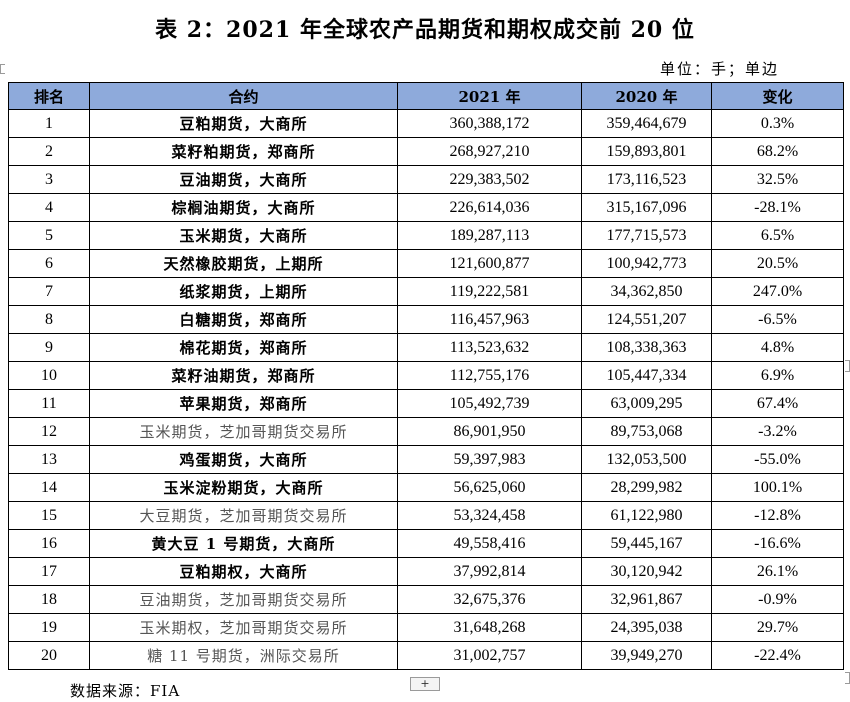 The height and width of the screenshot is (702, 850). I want to click on volume-2020-cell: 359,464,679, so click(646, 123).